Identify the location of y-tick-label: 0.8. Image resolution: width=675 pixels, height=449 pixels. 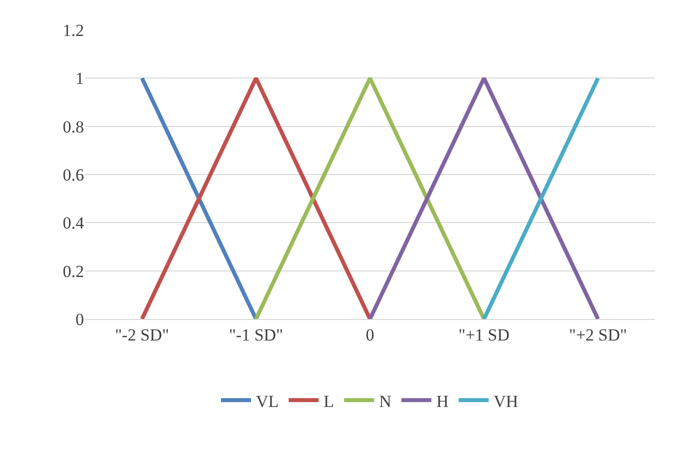
(73, 126).